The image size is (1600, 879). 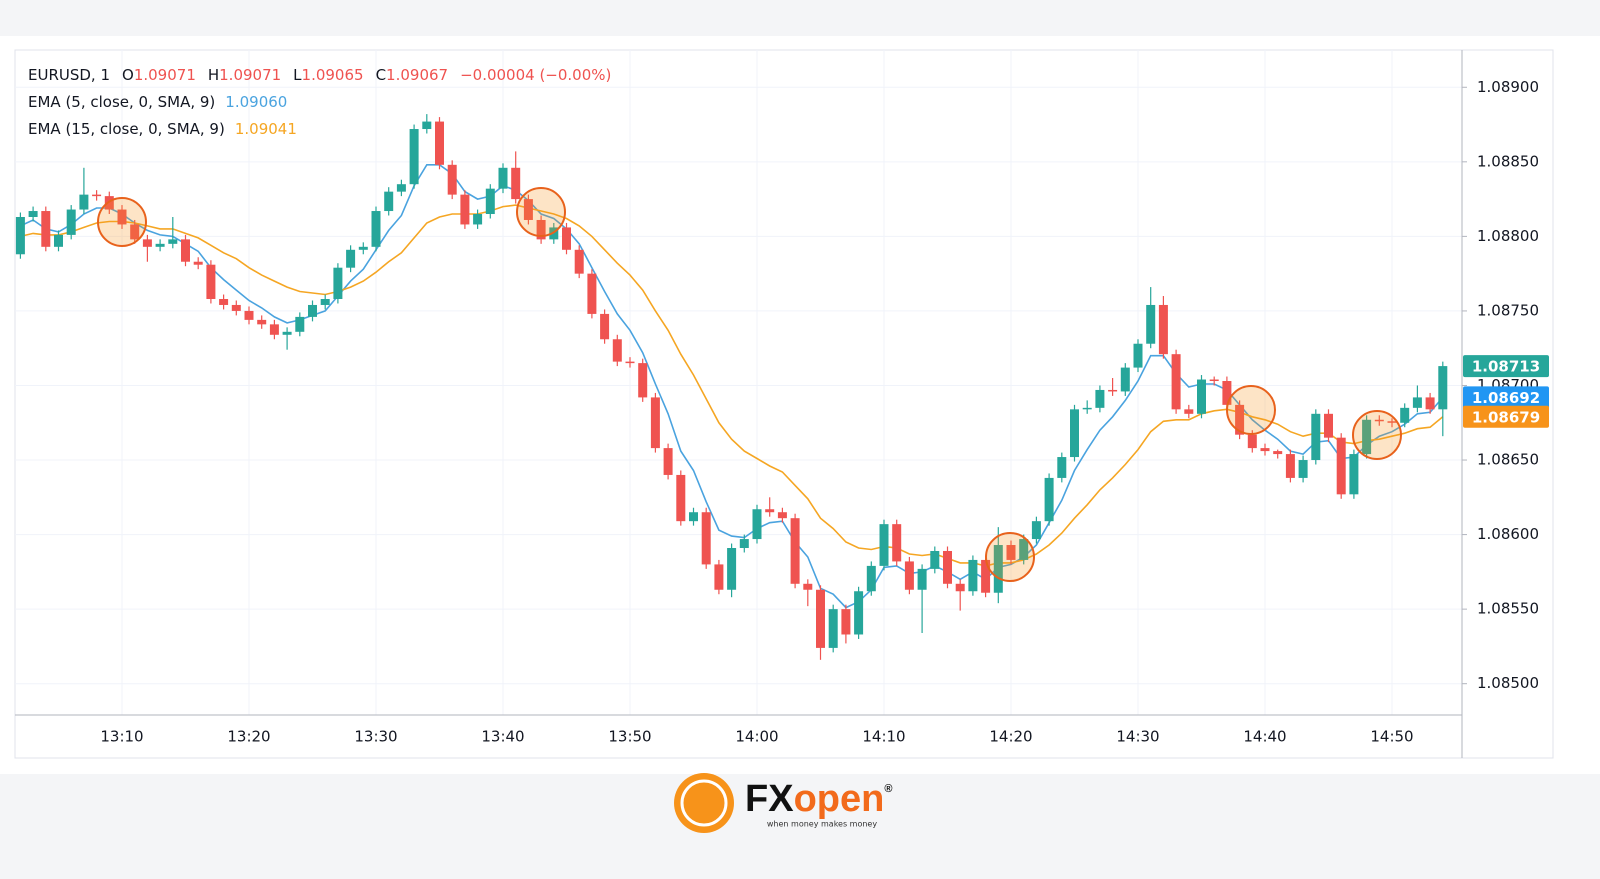 I want to click on price-badge-label: 1.08713, so click(x=1506, y=367).